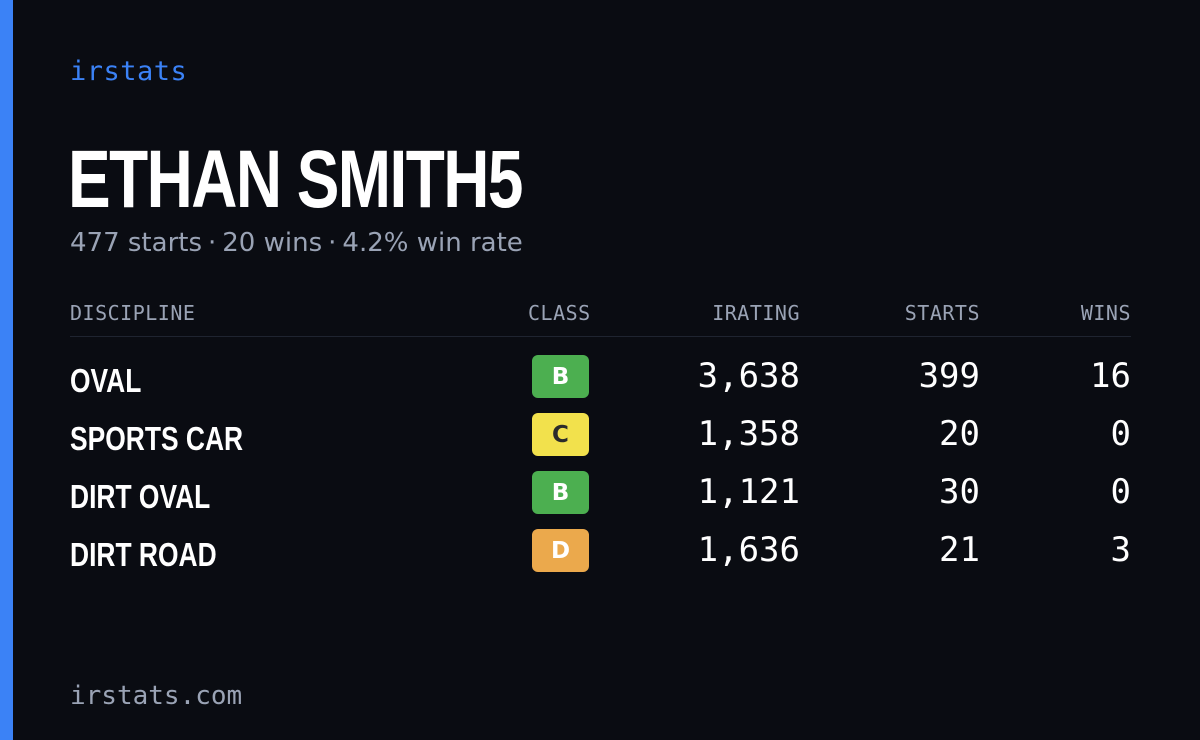 This screenshot has width=1200, height=740. What do you see at coordinates (959, 434) in the screenshot?
I see `starts-value: 20` at bounding box center [959, 434].